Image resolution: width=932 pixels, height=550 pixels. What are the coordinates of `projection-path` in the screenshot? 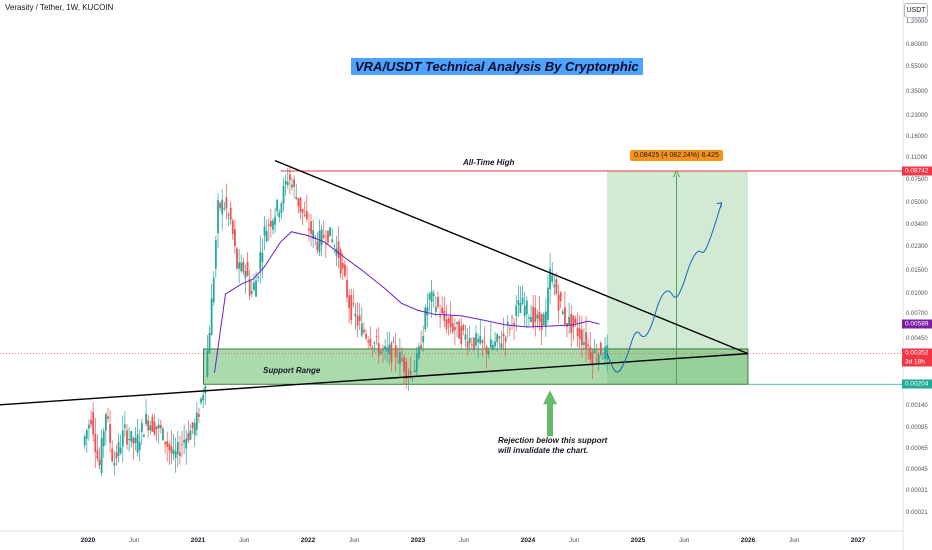 It's located at (664, 287).